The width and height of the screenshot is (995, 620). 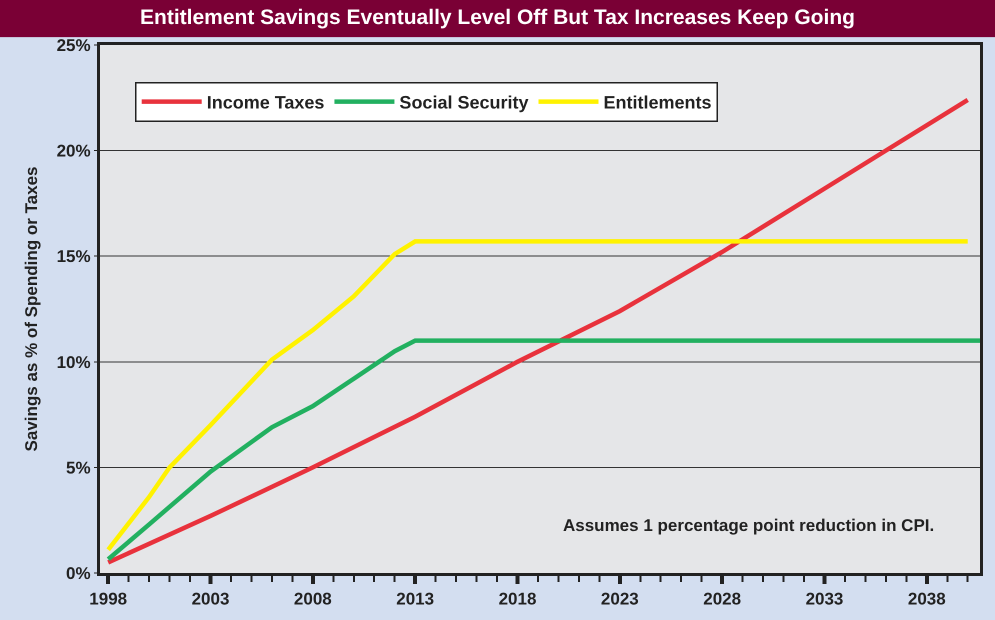 What do you see at coordinates (108, 598) in the screenshot?
I see `x-tick-label: 1998` at bounding box center [108, 598].